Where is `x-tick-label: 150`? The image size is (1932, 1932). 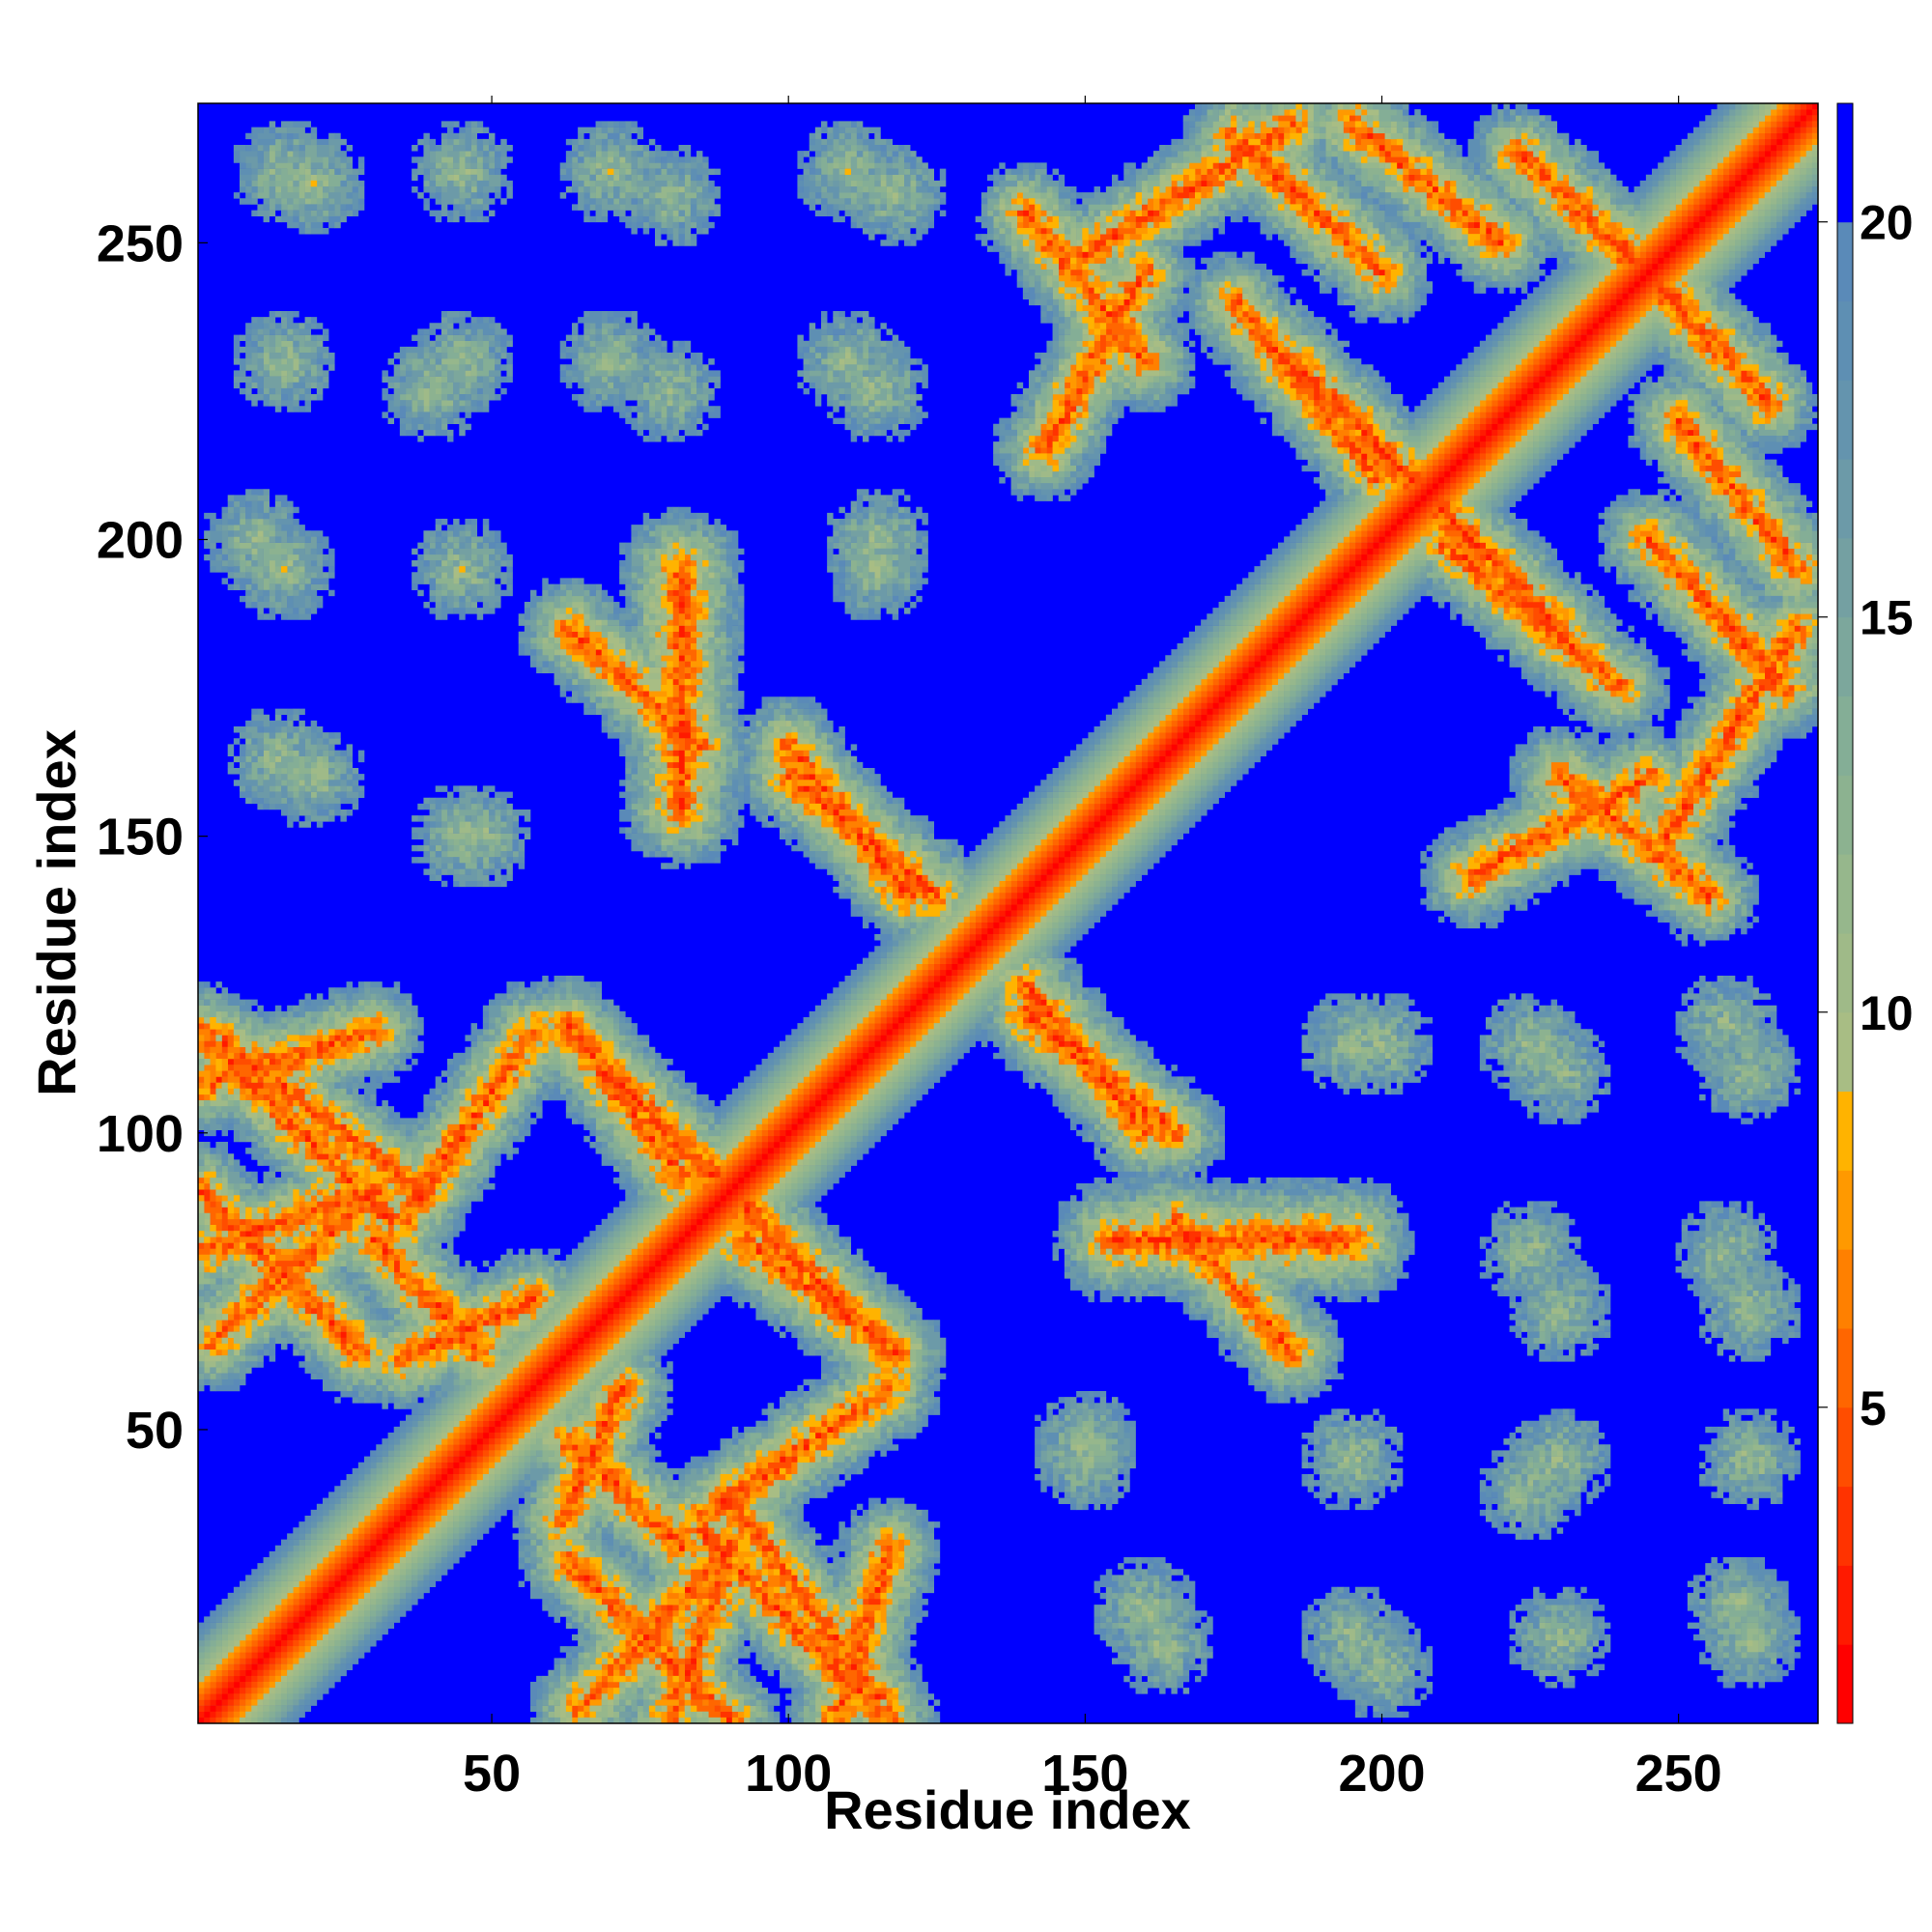 x-tick-label: 150 is located at coordinates (1084, 1774).